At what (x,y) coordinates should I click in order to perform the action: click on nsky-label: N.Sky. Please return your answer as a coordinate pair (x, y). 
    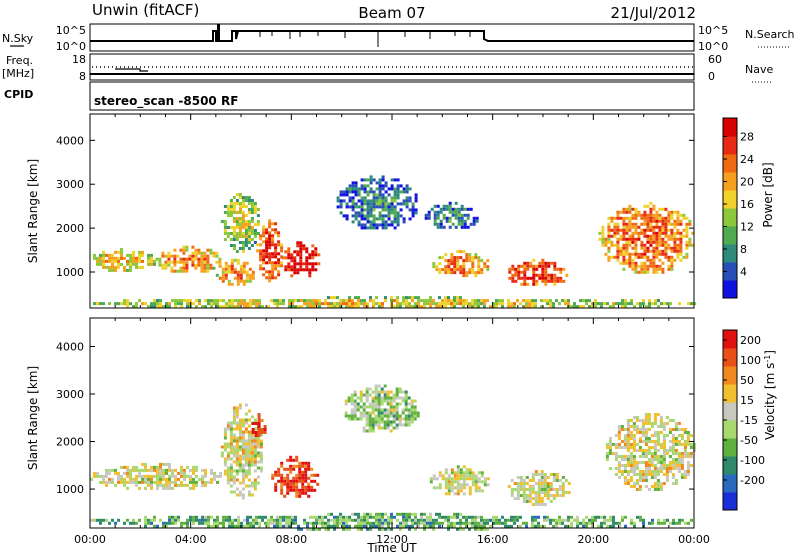
    Looking at the image, I should click on (18, 38).